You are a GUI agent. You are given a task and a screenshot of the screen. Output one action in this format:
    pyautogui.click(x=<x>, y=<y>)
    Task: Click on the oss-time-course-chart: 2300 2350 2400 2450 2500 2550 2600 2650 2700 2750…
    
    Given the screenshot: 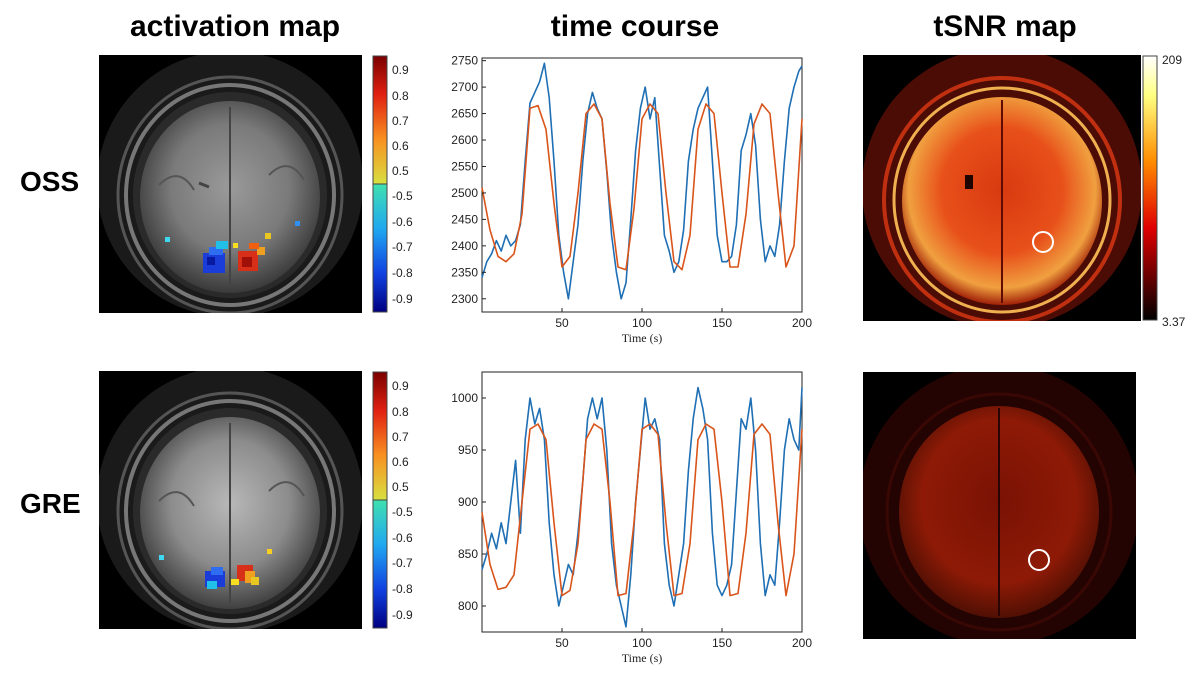 What is the action you would take?
    pyautogui.click(x=631, y=199)
    